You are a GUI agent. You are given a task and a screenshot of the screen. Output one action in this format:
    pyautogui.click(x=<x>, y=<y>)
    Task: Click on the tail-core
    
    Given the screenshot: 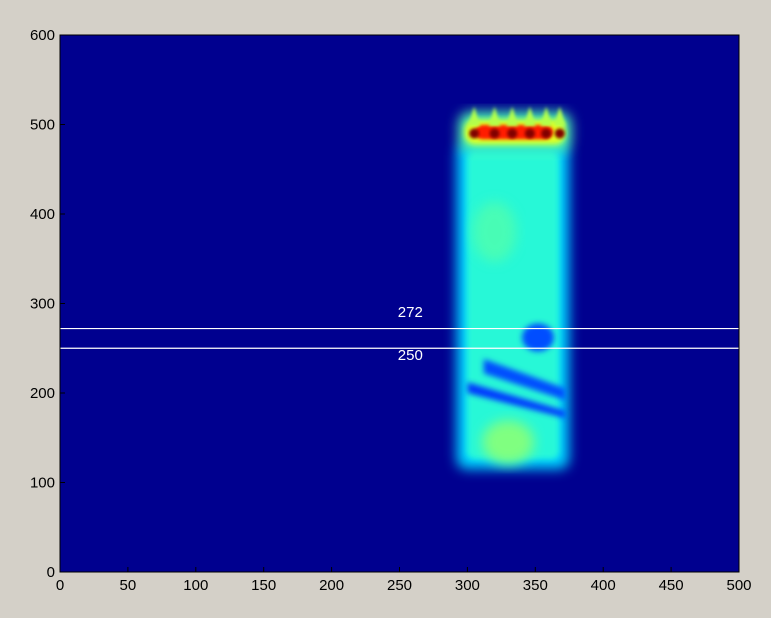 What is the action you would take?
    pyautogui.click(x=513, y=306)
    